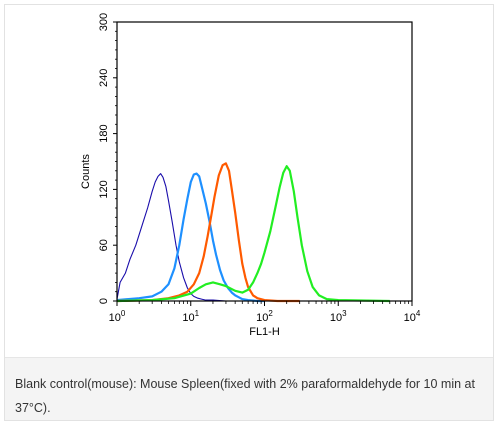 This screenshot has height=425, width=498. I want to click on y-tick-label: 60, so click(104, 245).